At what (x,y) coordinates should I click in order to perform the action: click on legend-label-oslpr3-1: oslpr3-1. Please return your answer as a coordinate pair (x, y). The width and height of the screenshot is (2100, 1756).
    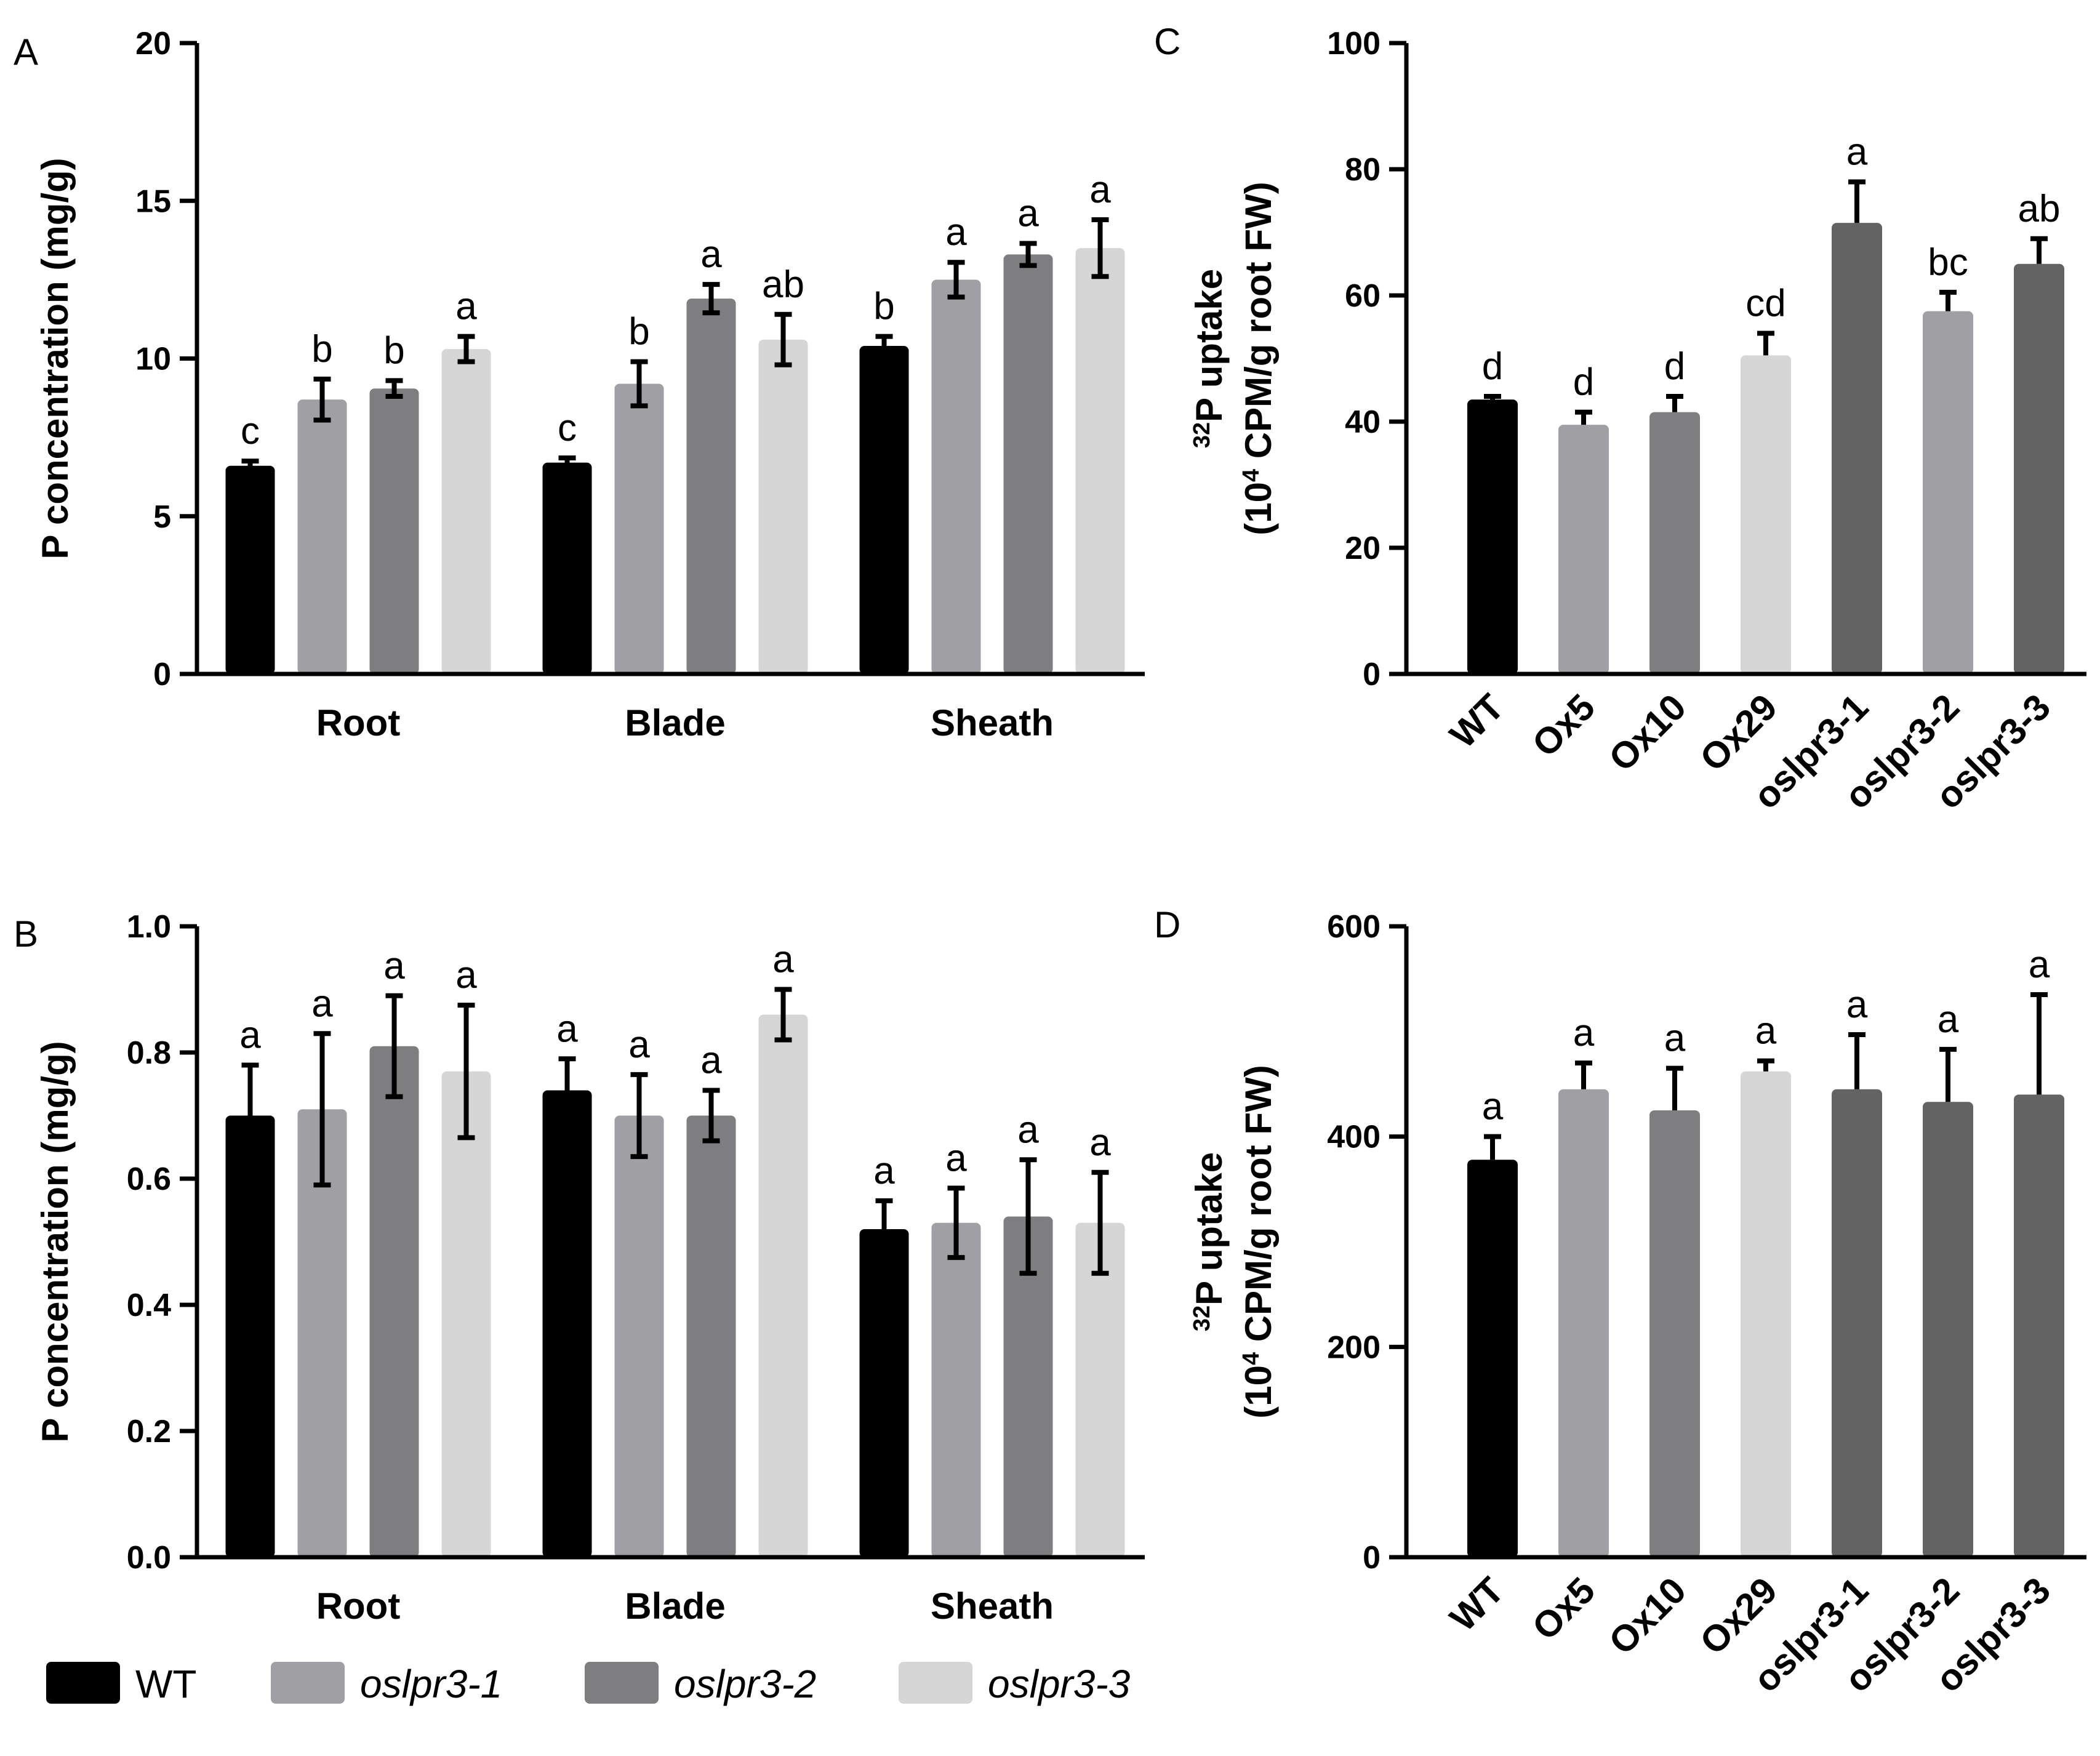
    Looking at the image, I should click on (431, 1684).